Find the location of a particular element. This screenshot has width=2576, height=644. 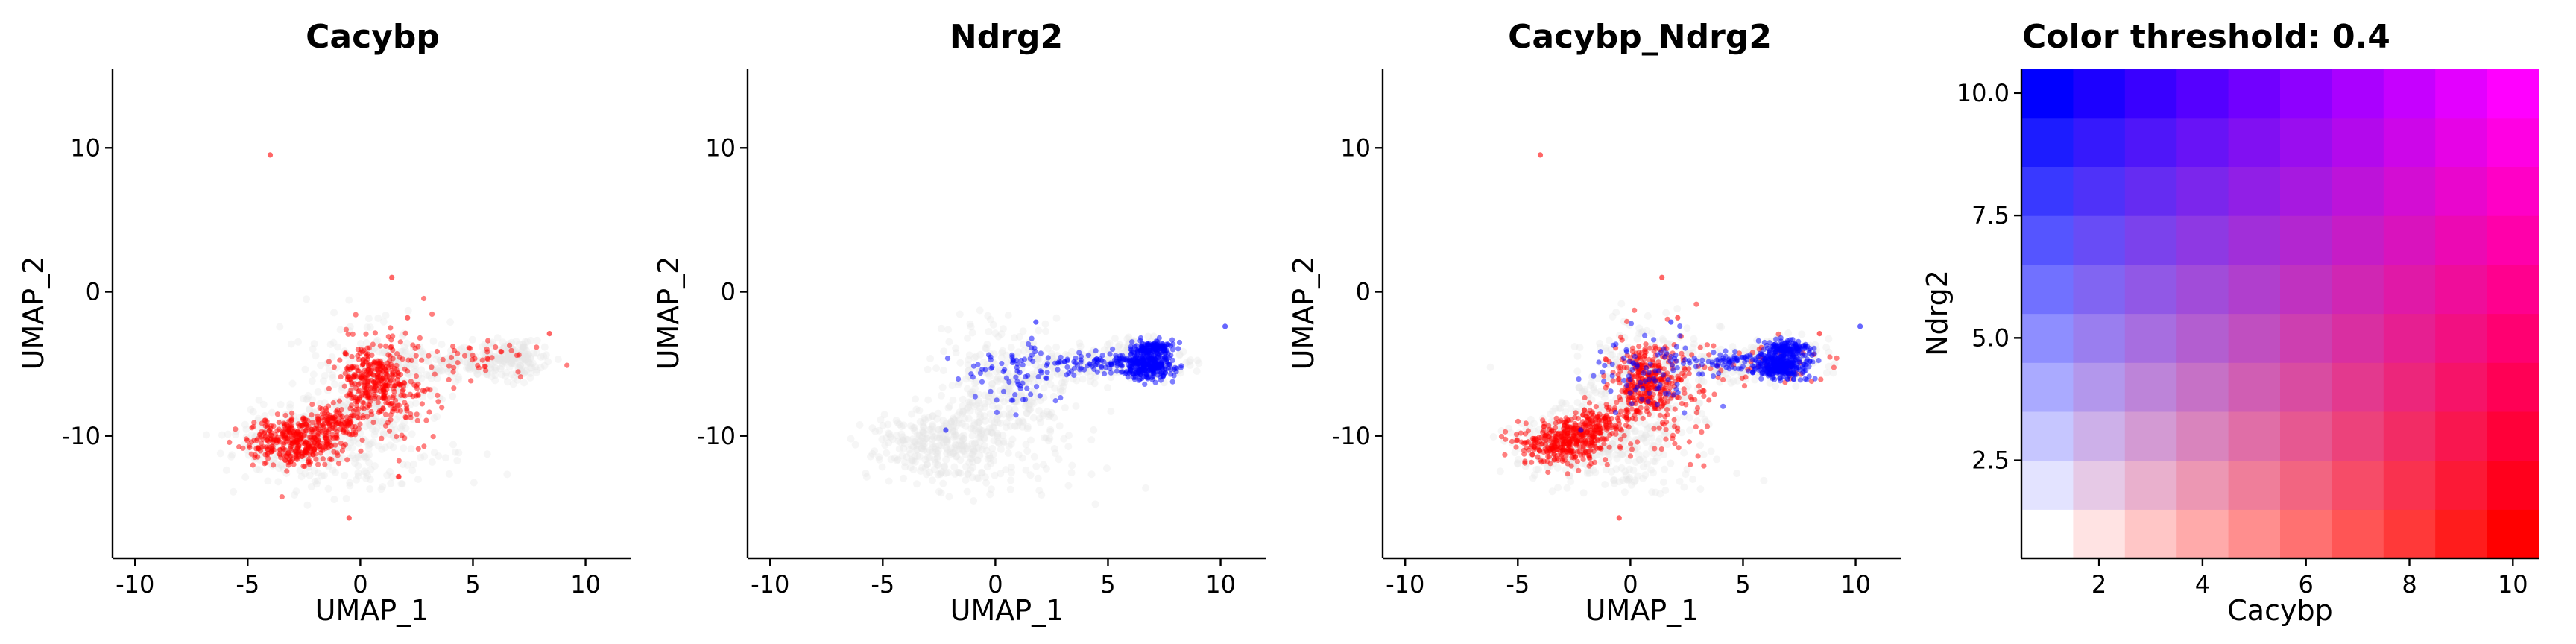

x-tick-label: -5 is located at coordinates (883, 585).